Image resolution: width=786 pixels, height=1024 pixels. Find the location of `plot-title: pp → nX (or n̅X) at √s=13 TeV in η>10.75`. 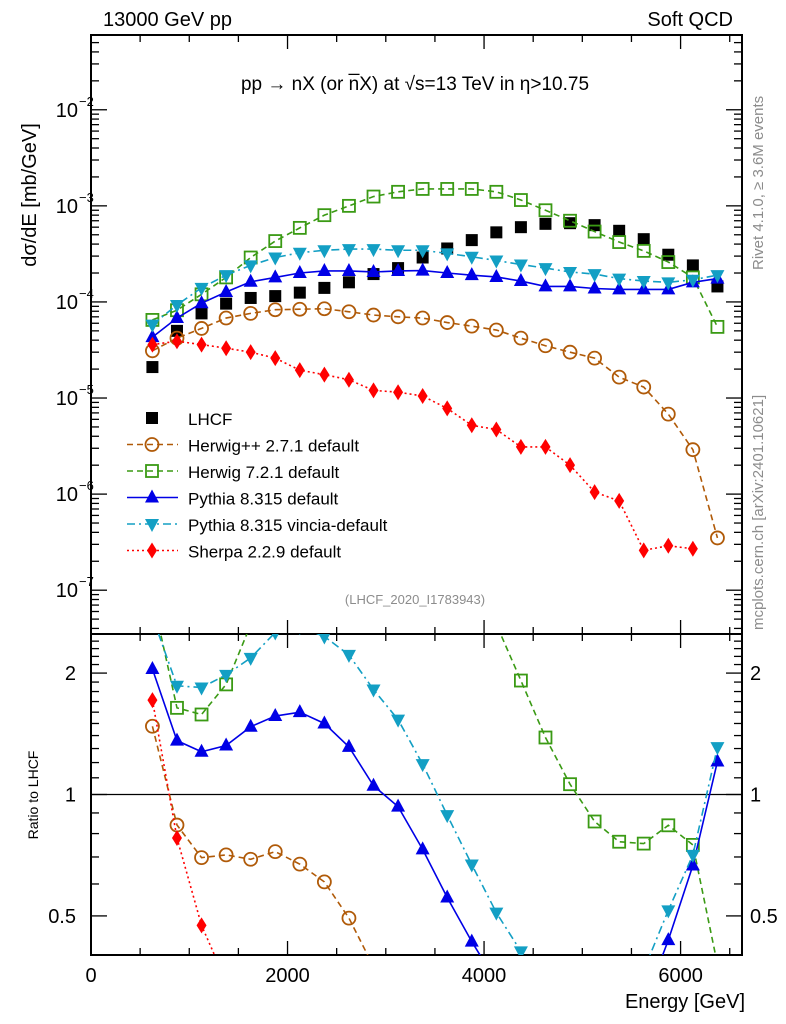

plot-title: pp → nX (or n̅X) at √s=13 TeV in η>10.75 is located at coordinates (415, 84).